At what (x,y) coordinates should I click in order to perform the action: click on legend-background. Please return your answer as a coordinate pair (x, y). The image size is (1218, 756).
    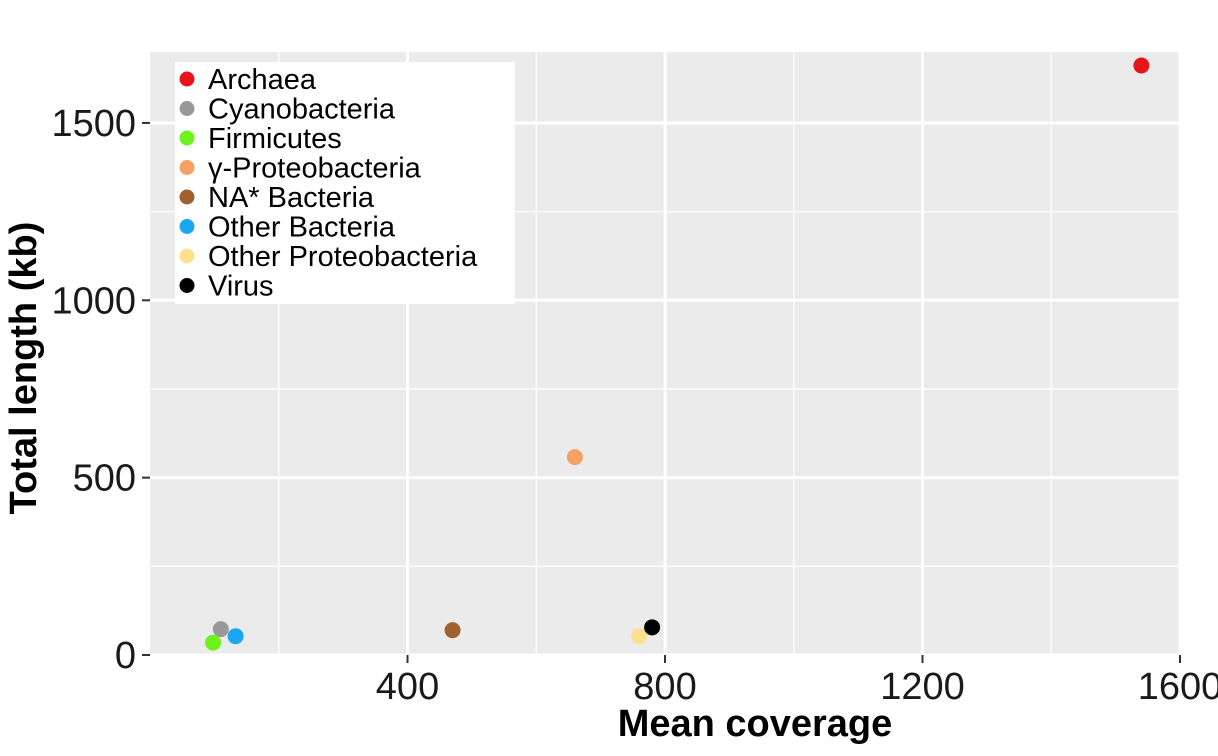
    Looking at the image, I should click on (345, 183).